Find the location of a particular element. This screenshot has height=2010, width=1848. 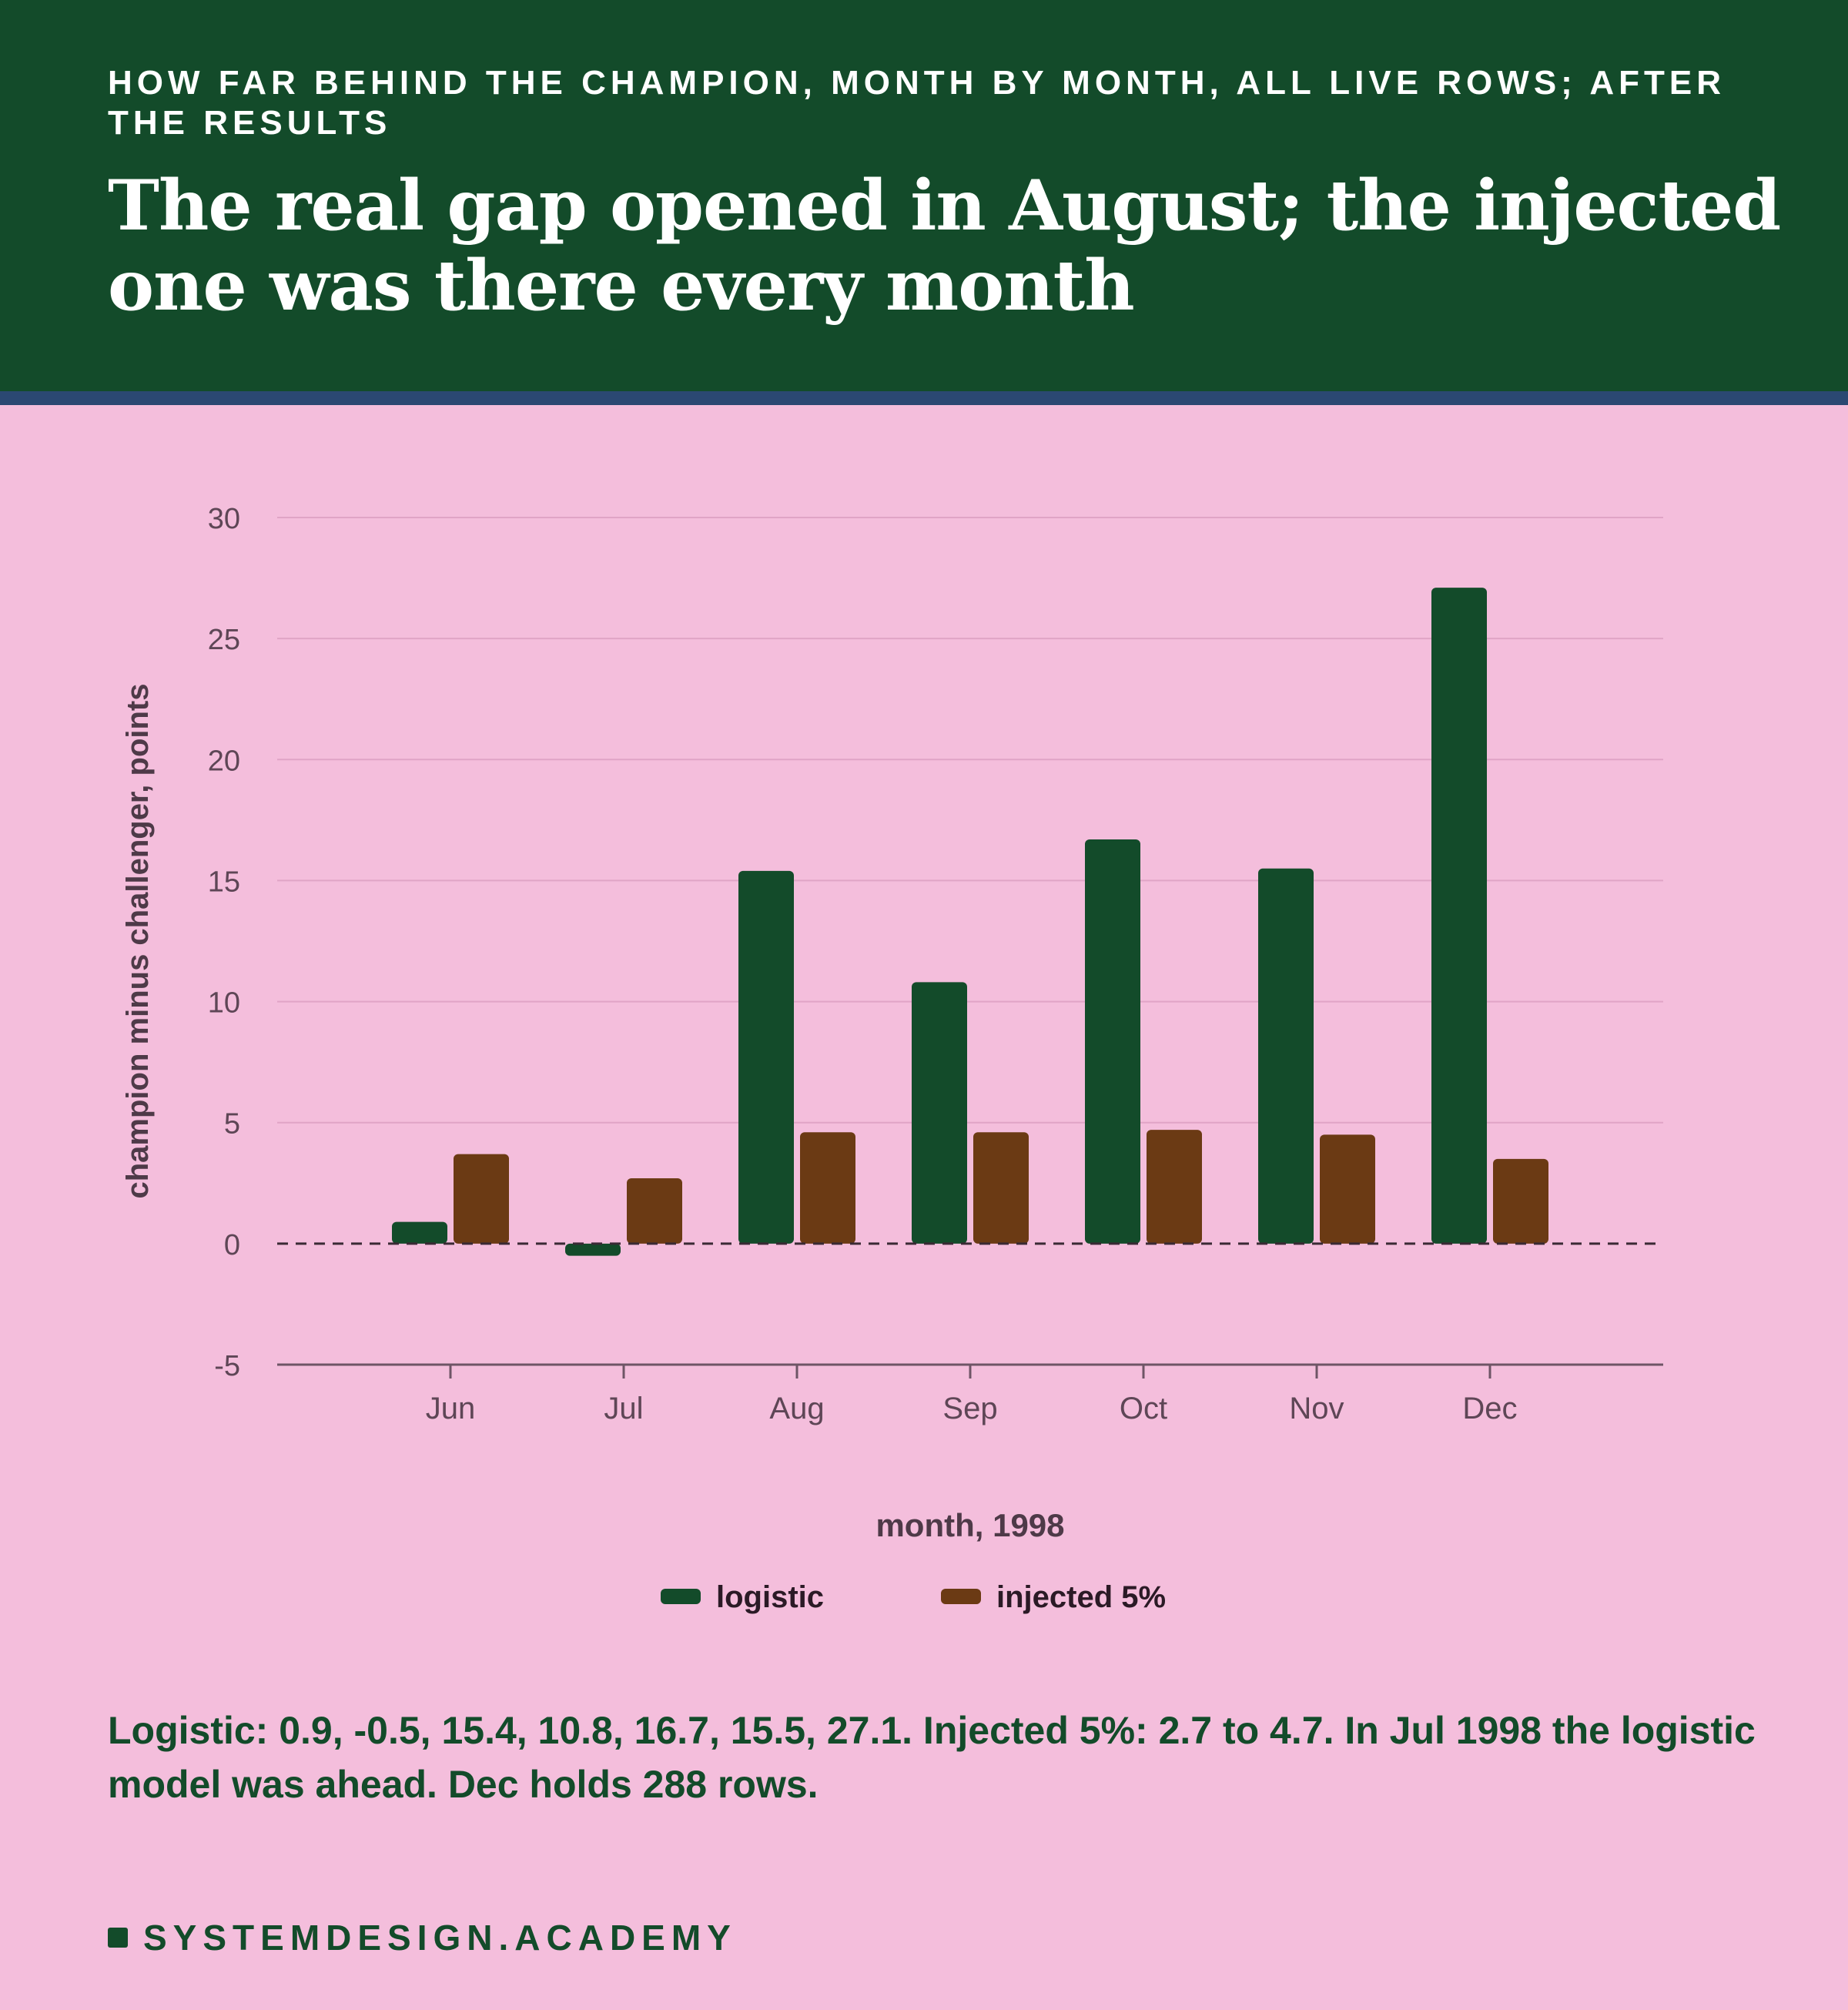

bar-injected-5--sep is located at coordinates (1001, 1188).